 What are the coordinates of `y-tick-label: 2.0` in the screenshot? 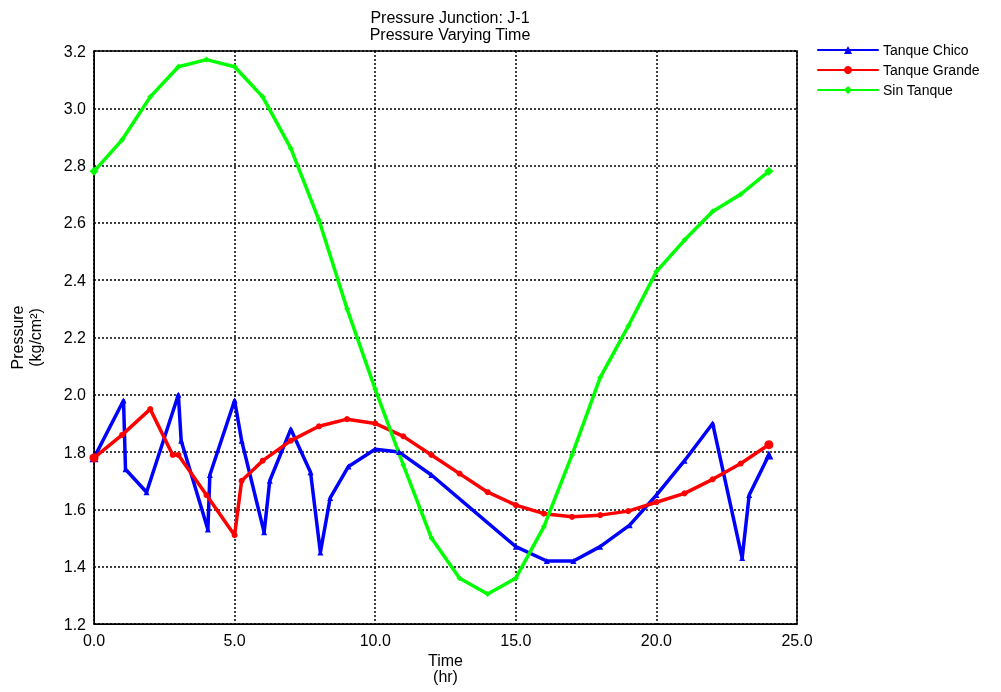 It's located at (75, 395).